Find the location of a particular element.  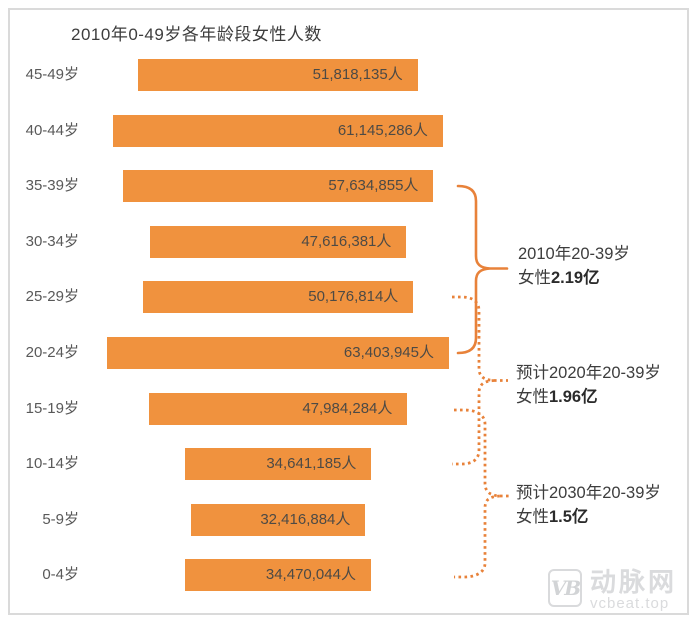

population-bar: 51,818,135人 is located at coordinates (278, 75).